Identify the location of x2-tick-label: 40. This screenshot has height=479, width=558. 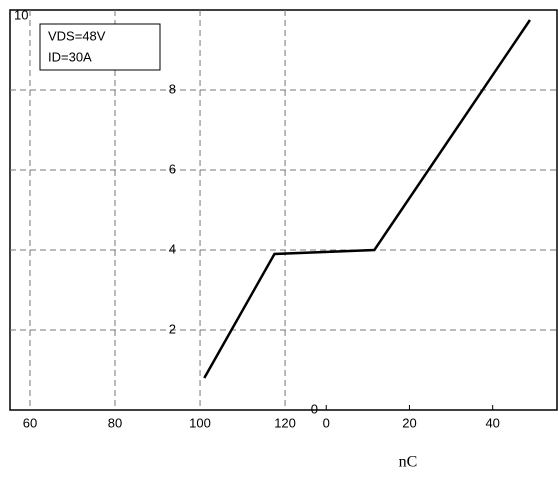
(492, 422).